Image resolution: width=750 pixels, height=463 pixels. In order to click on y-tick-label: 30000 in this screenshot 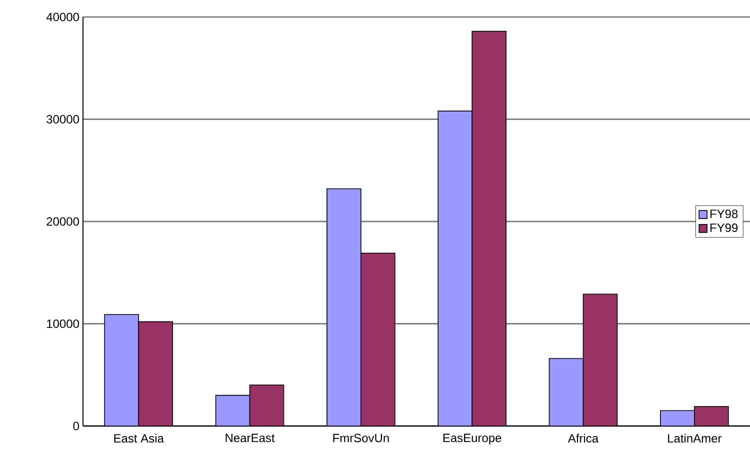, I will do `click(63, 119)`.